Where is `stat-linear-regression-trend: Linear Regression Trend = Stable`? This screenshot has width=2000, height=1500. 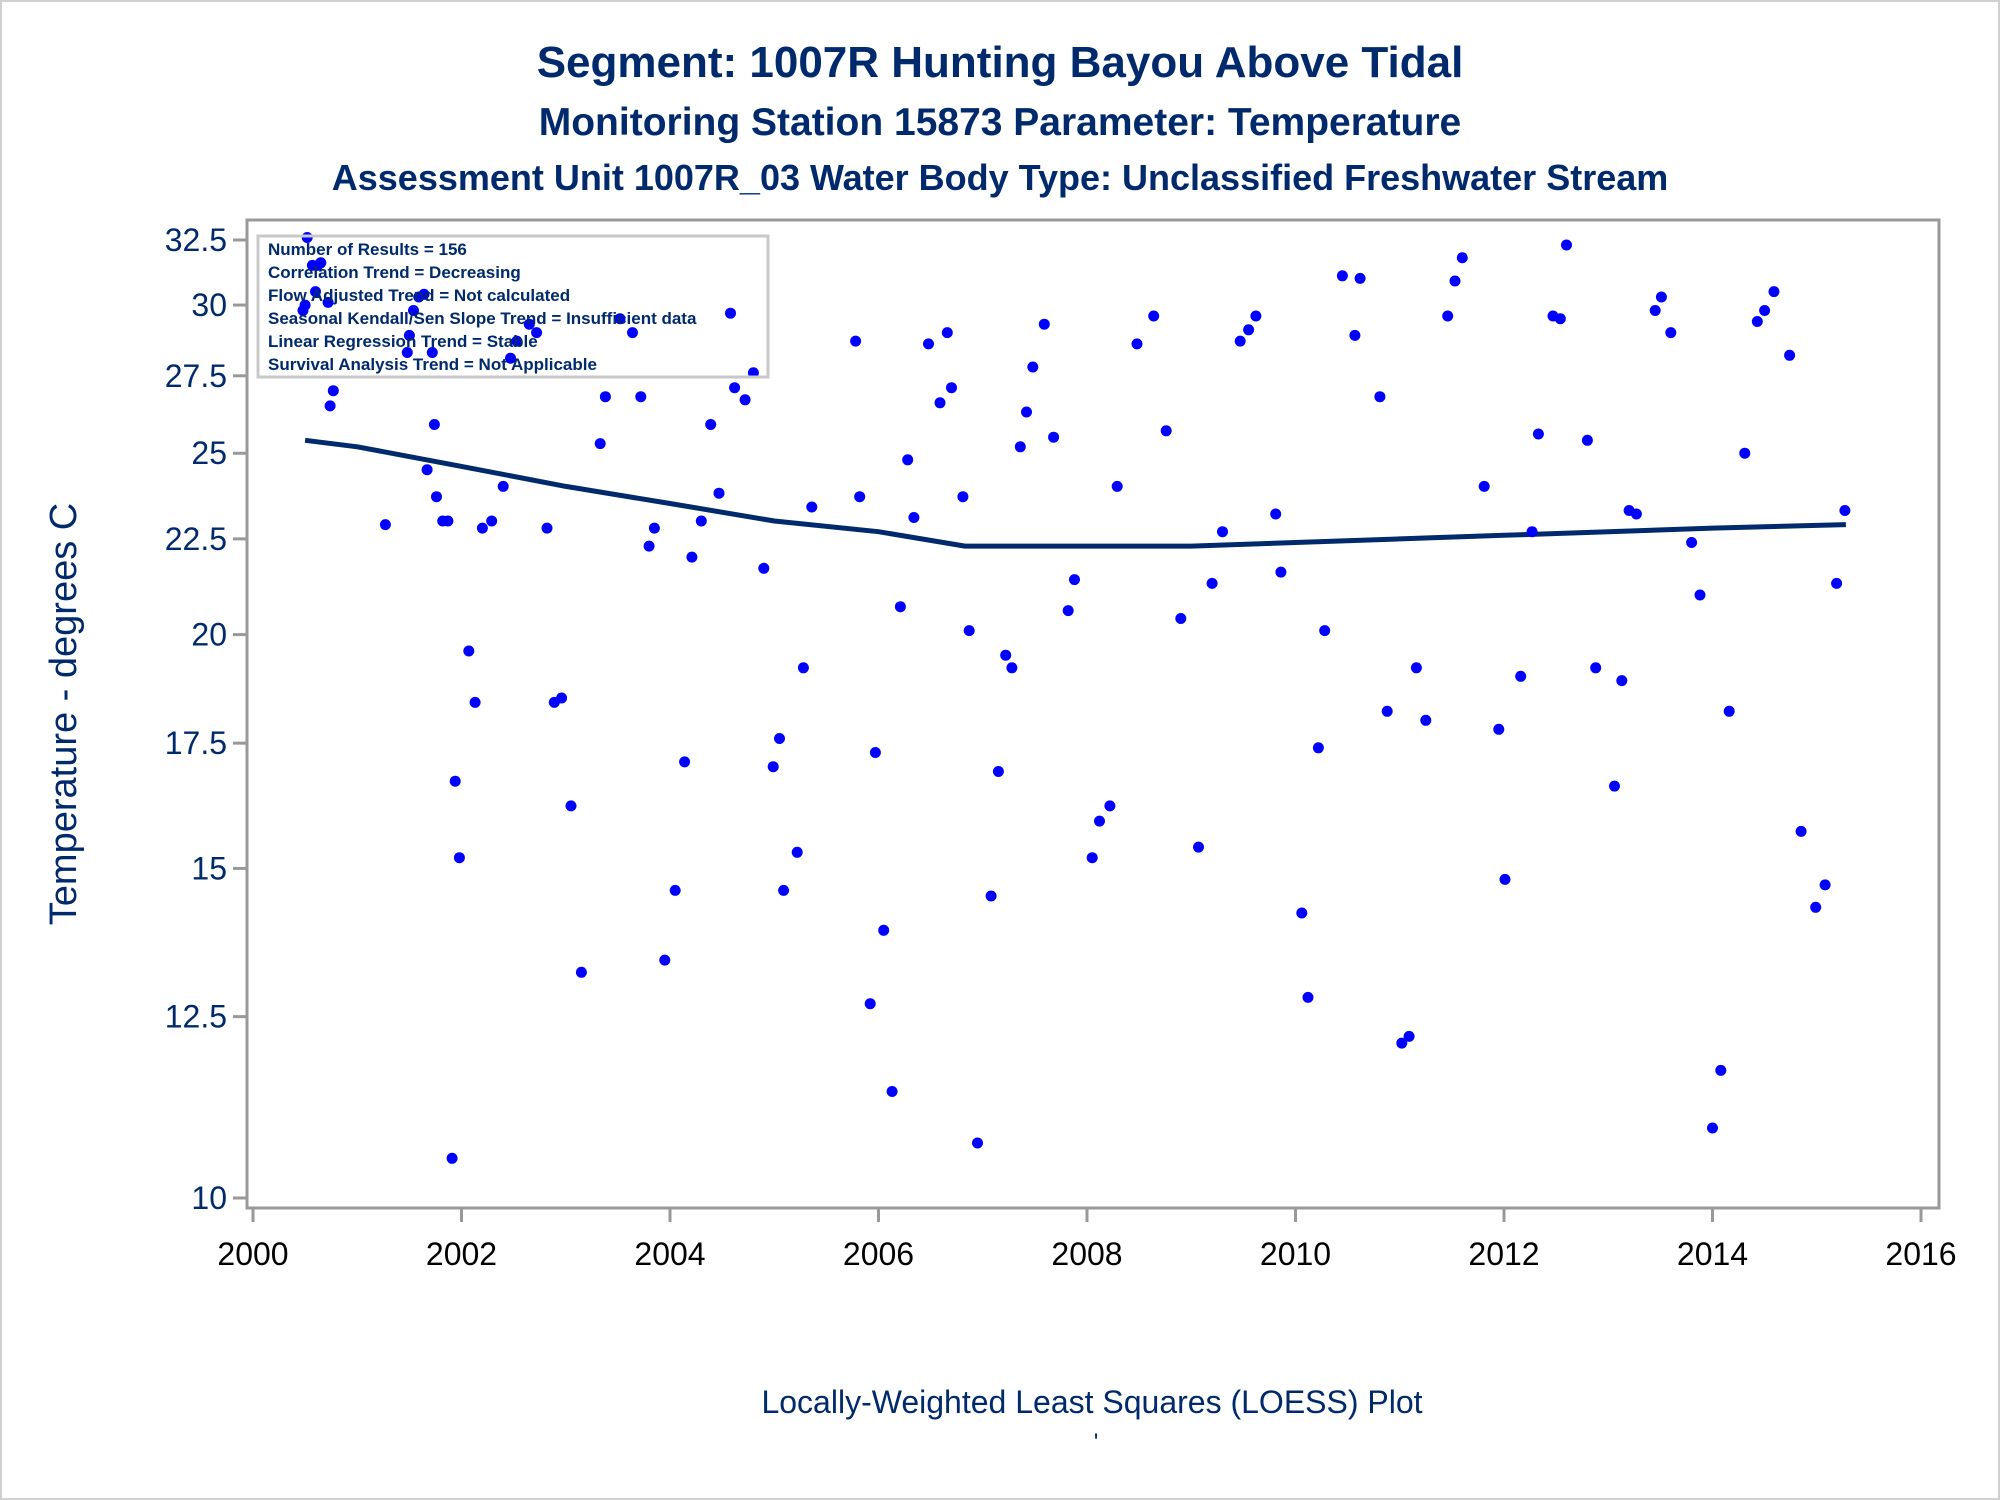
stat-linear-regression-trend: Linear Regression Trend = Stable is located at coordinates (403, 341).